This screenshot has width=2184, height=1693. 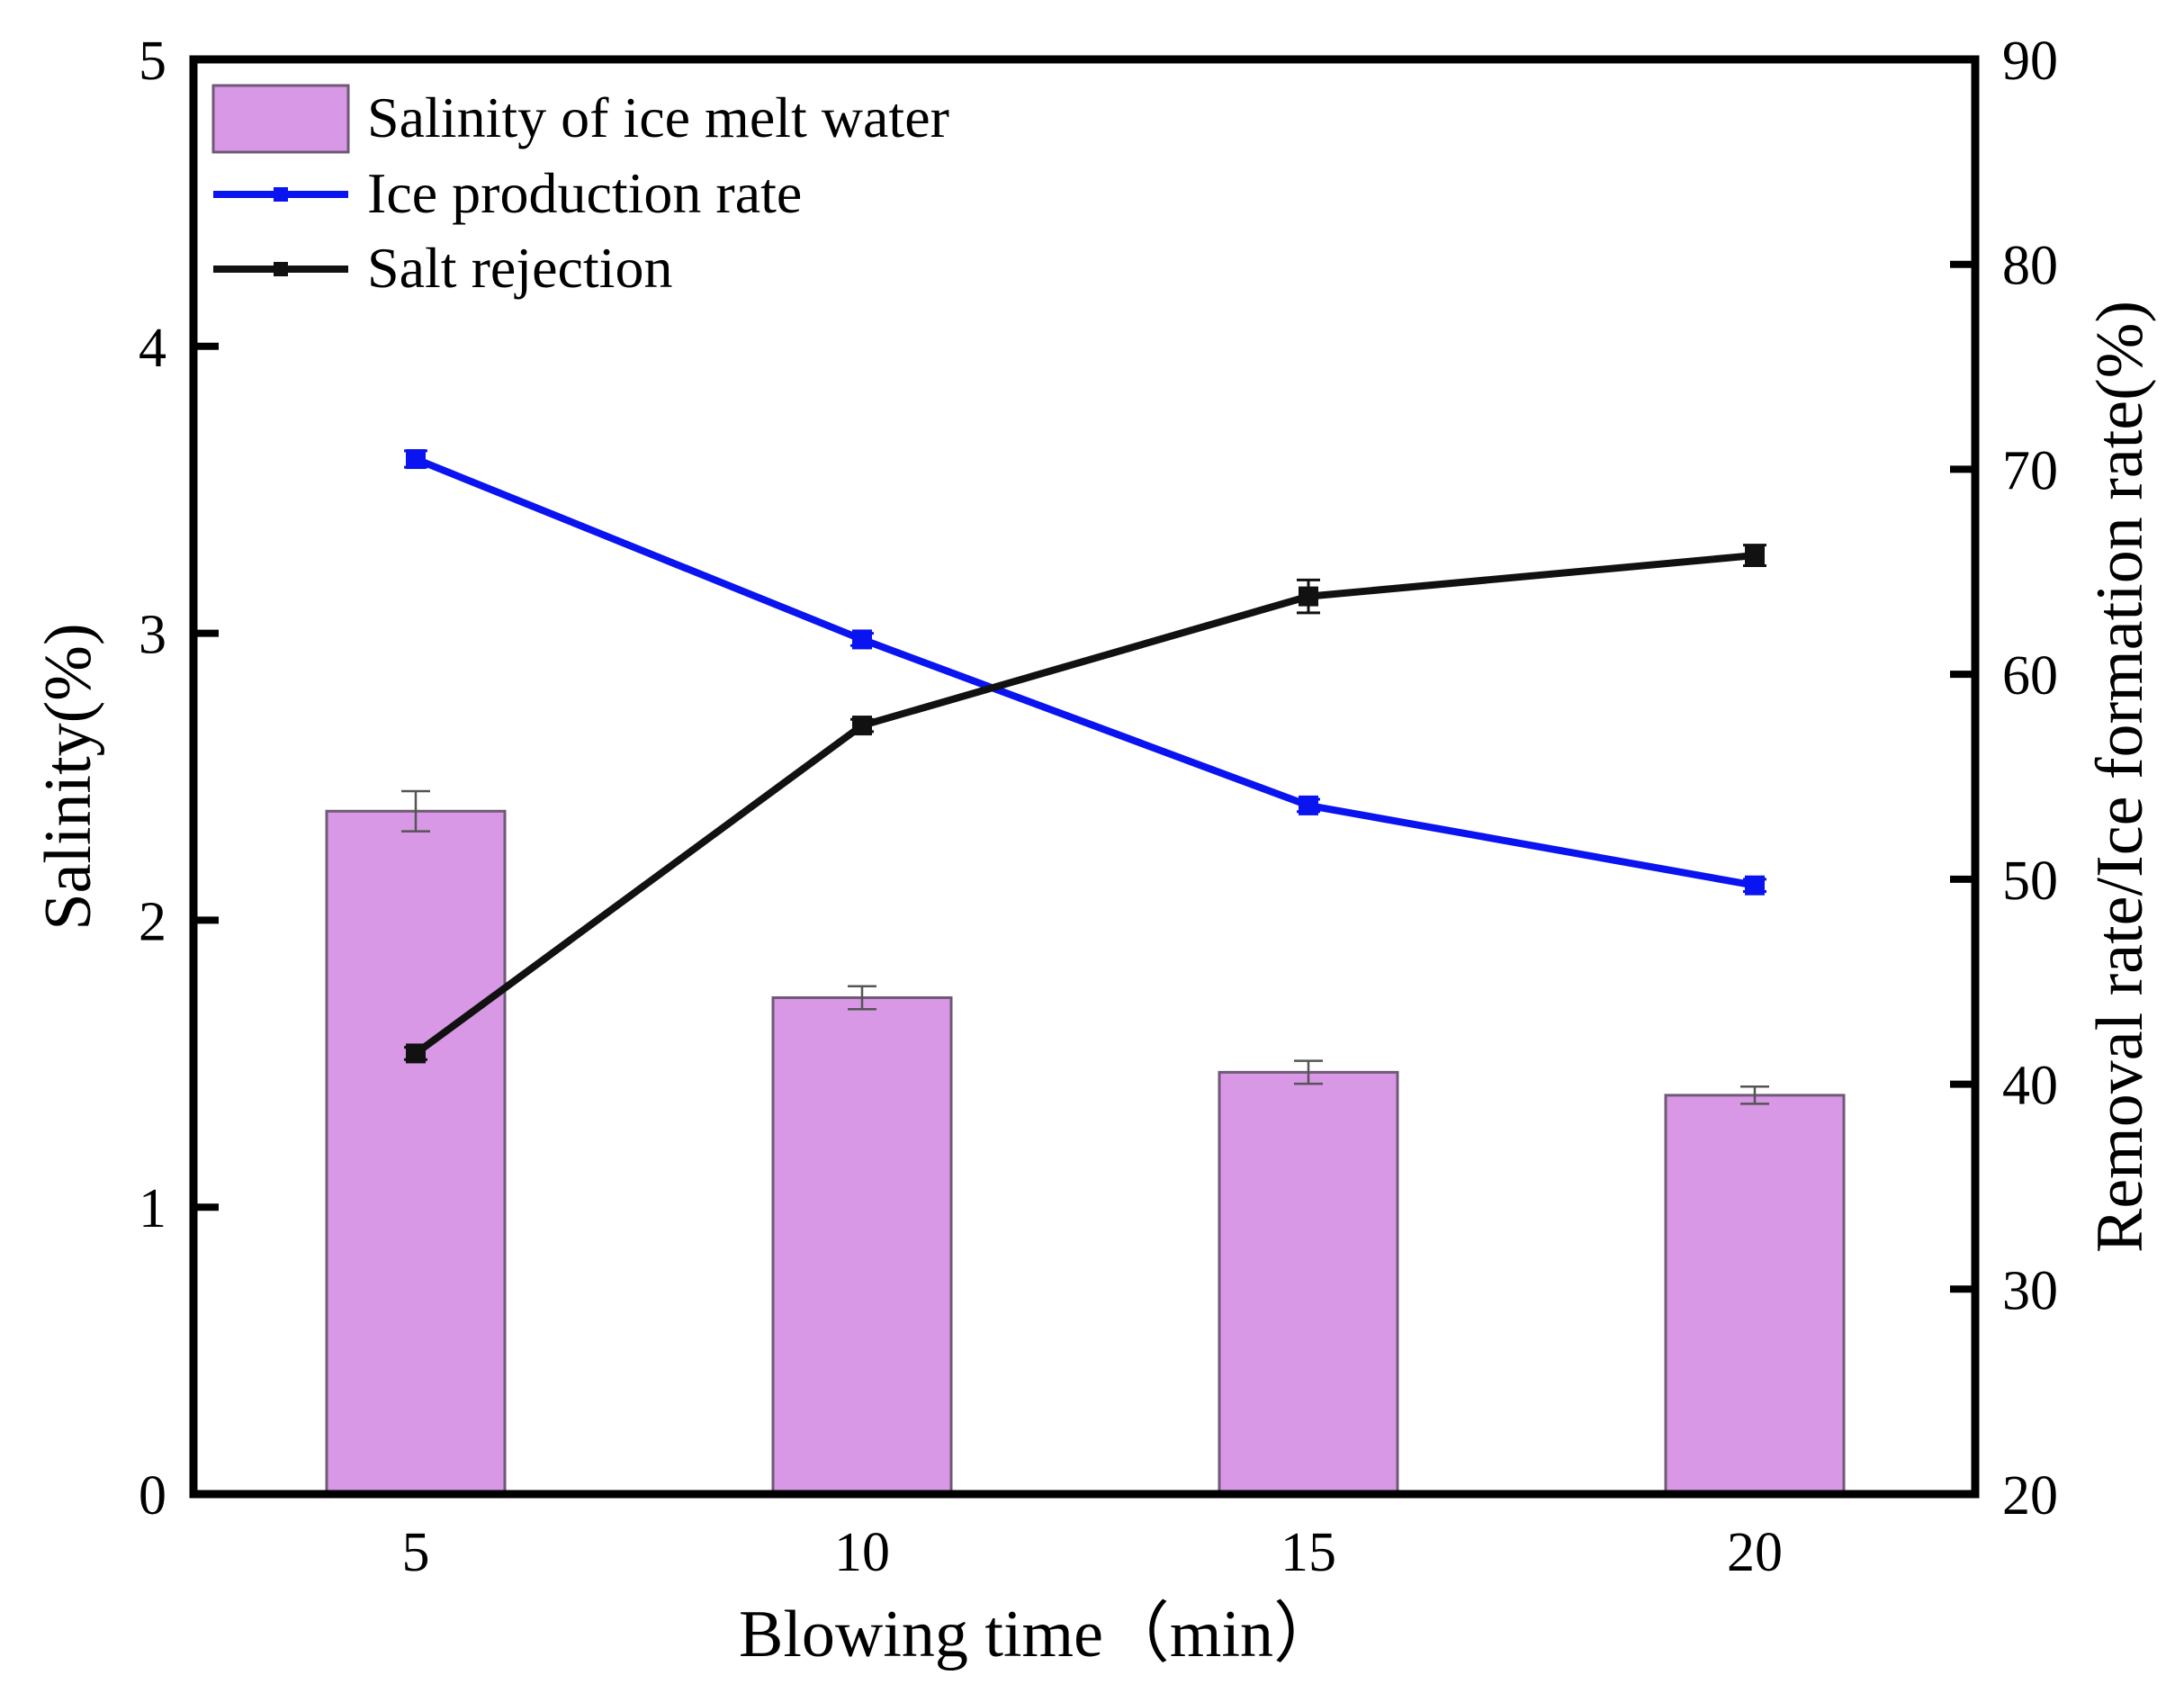 What do you see at coordinates (281, 195) in the screenshot?
I see `legend-marker-ice-production` at bounding box center [281, 195].